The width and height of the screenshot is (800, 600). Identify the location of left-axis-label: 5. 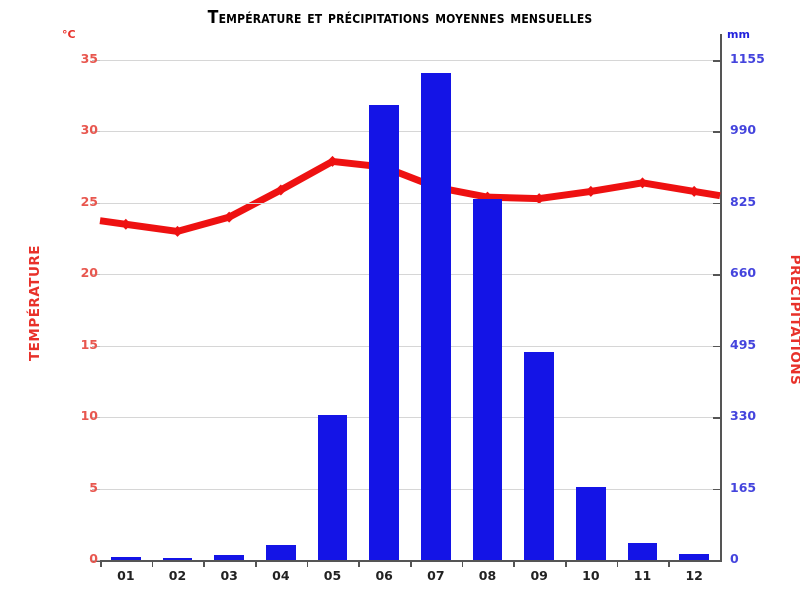
(93, 487).